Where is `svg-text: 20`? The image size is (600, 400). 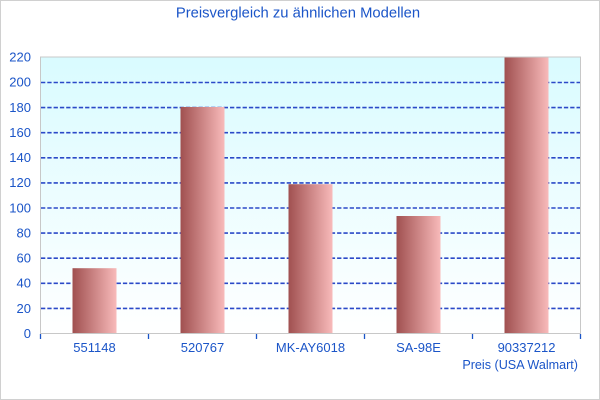
svg-text: 20 is located at coordinates (24, 308).